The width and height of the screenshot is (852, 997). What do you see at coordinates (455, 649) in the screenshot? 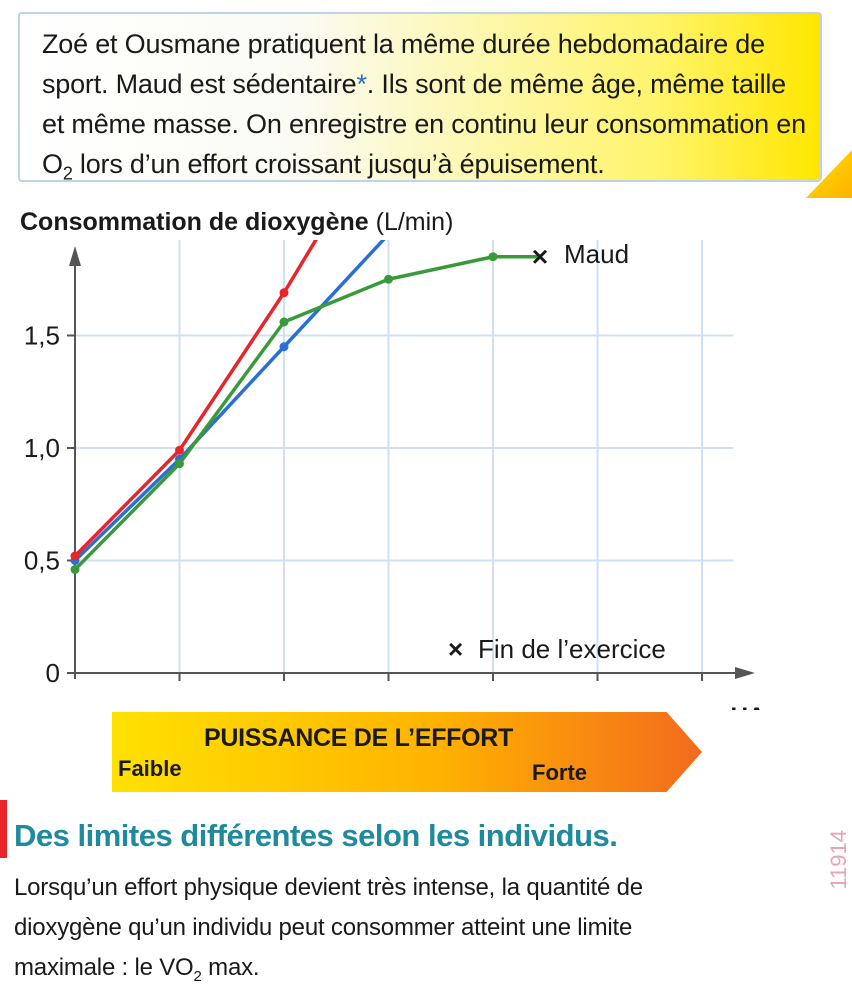
I see `legend-marker: ×` at bounding box center [455, 649].